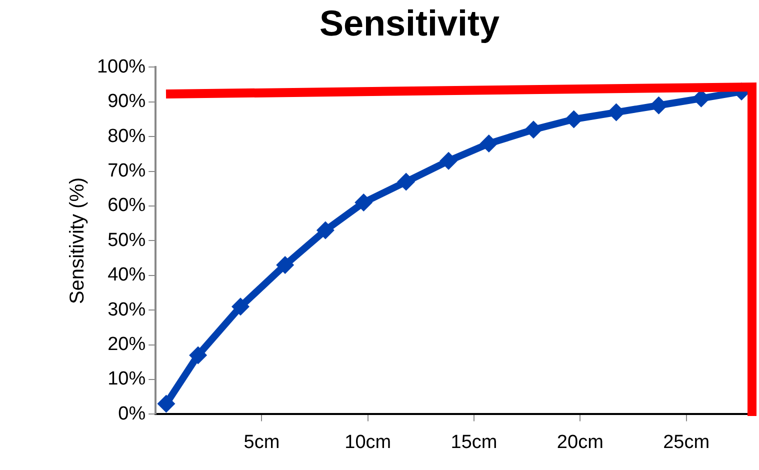 This screenshot has height=470, width=759. What do you see at coordinates (77, 240) in the screenshot?
I see `y-axis-title: Sensitivity (%)` at bounding box center [77, 240].